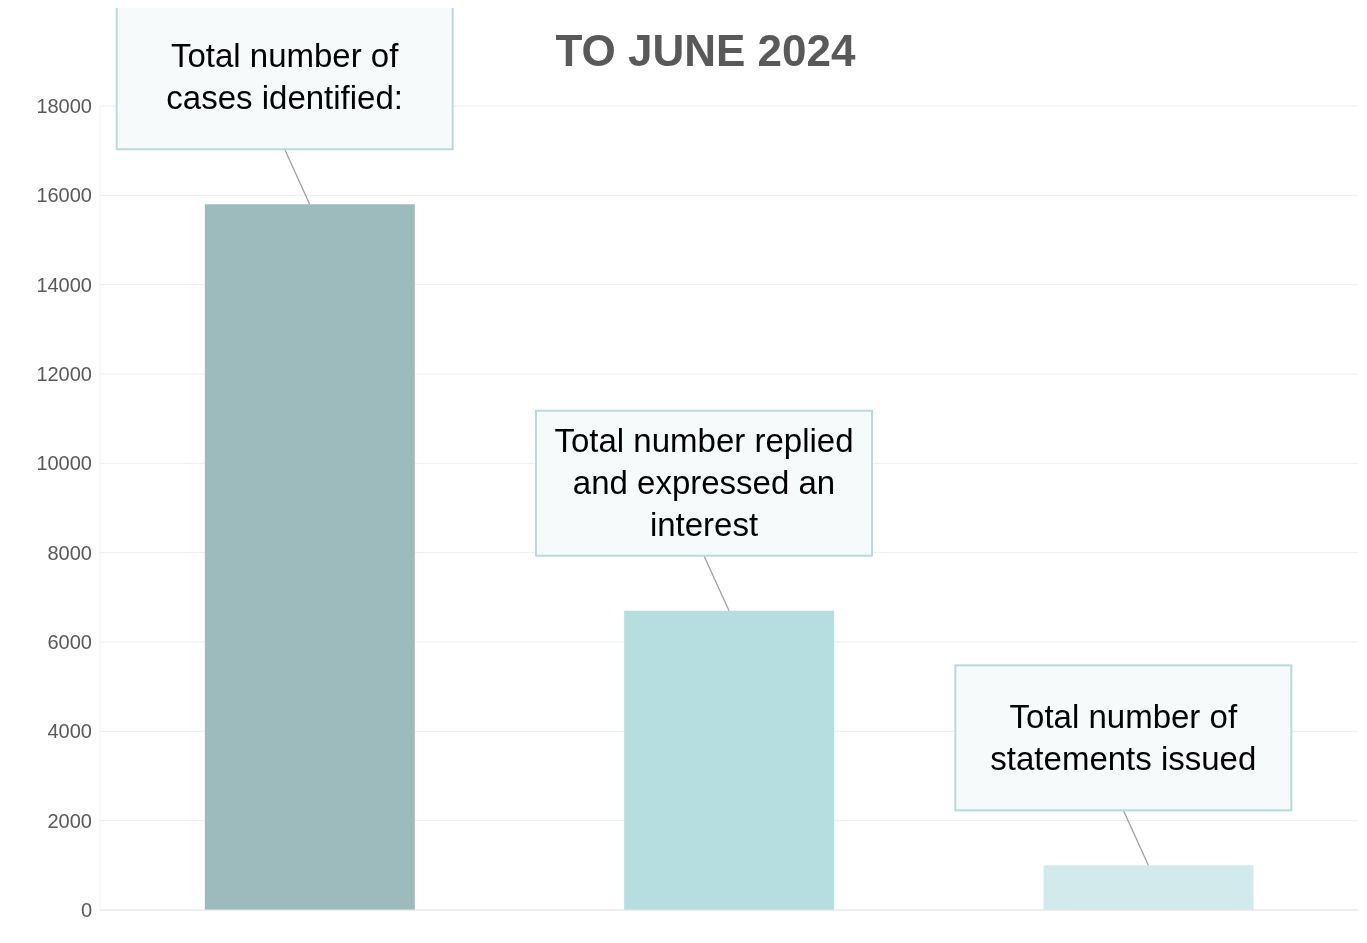  Describe the element at coordinates (64, 284) in the screenshot. I see `y-tick-label: 14000` at that location.